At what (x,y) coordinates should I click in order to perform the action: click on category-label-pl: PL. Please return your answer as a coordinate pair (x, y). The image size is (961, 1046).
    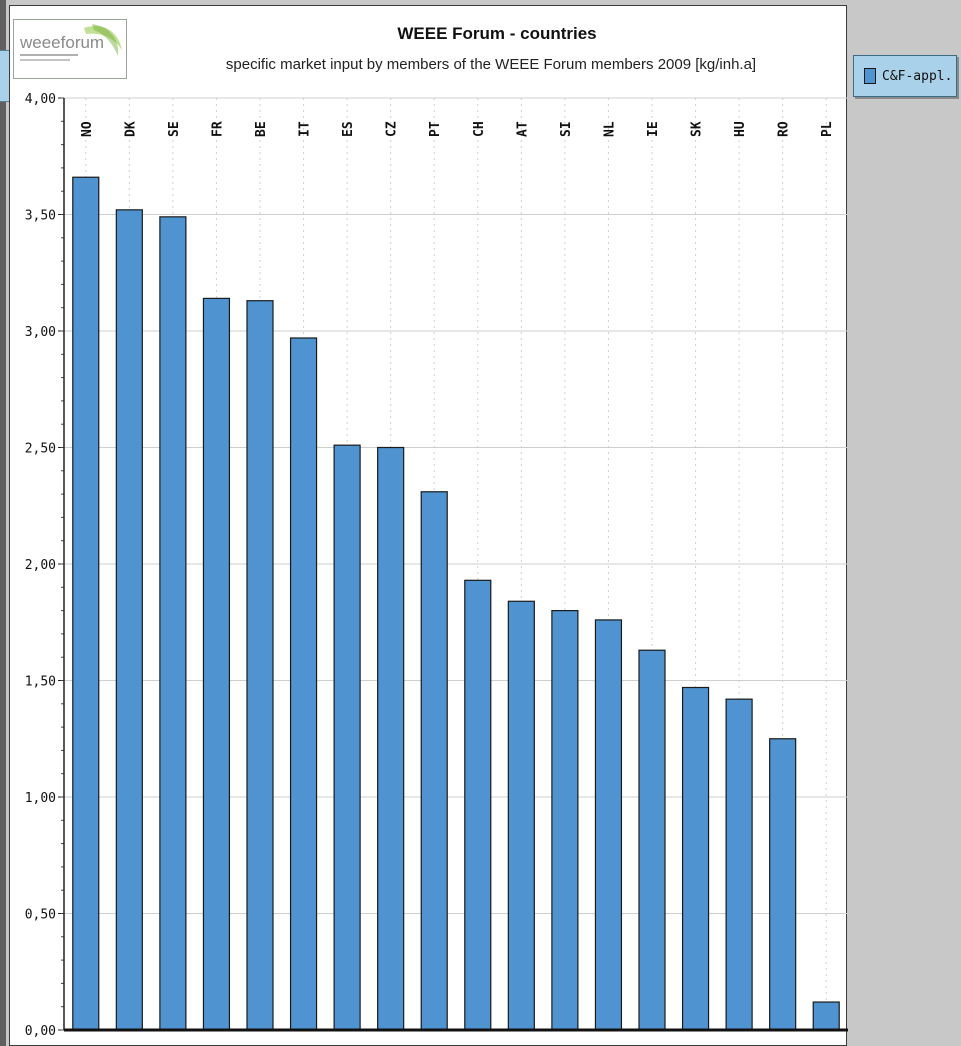
    Looking at the image, I should click on (827, 129).